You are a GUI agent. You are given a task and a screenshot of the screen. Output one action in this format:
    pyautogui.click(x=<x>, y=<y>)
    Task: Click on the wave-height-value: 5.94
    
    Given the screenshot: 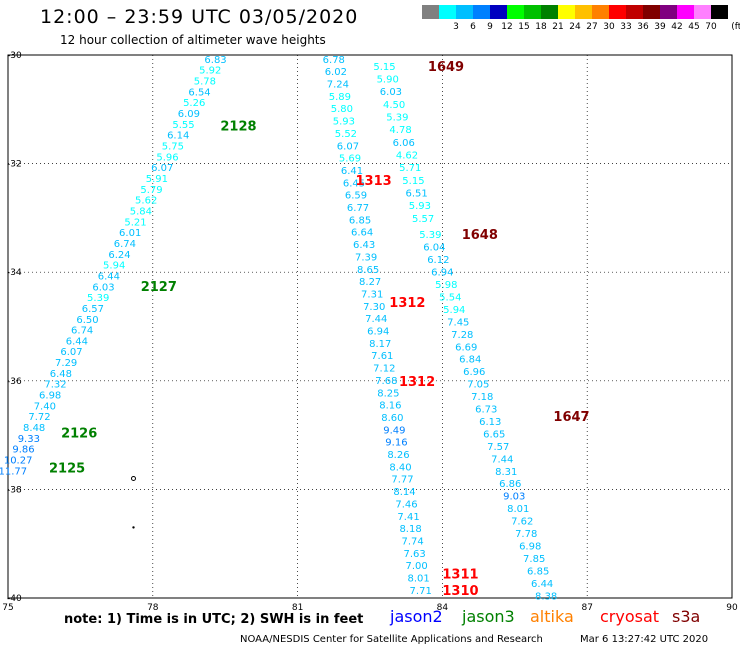 What is the action you would take?
    pyautogui.click(x=114, y=266)
    